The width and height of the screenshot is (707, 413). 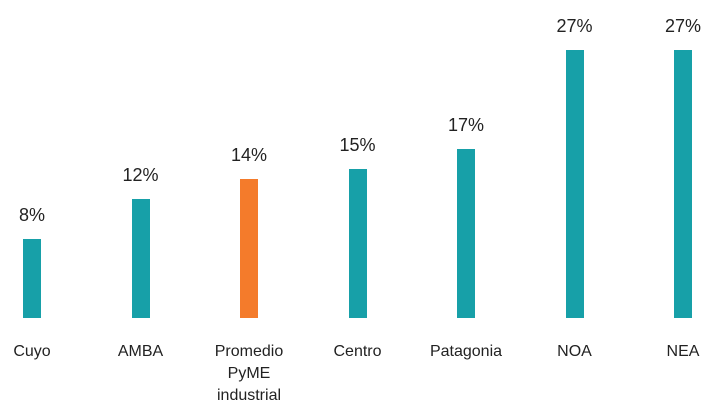 What do you see at coordinates (574, 351) in the screenshot?
I see `category-label: NOA` at bounding box center [574, 351].